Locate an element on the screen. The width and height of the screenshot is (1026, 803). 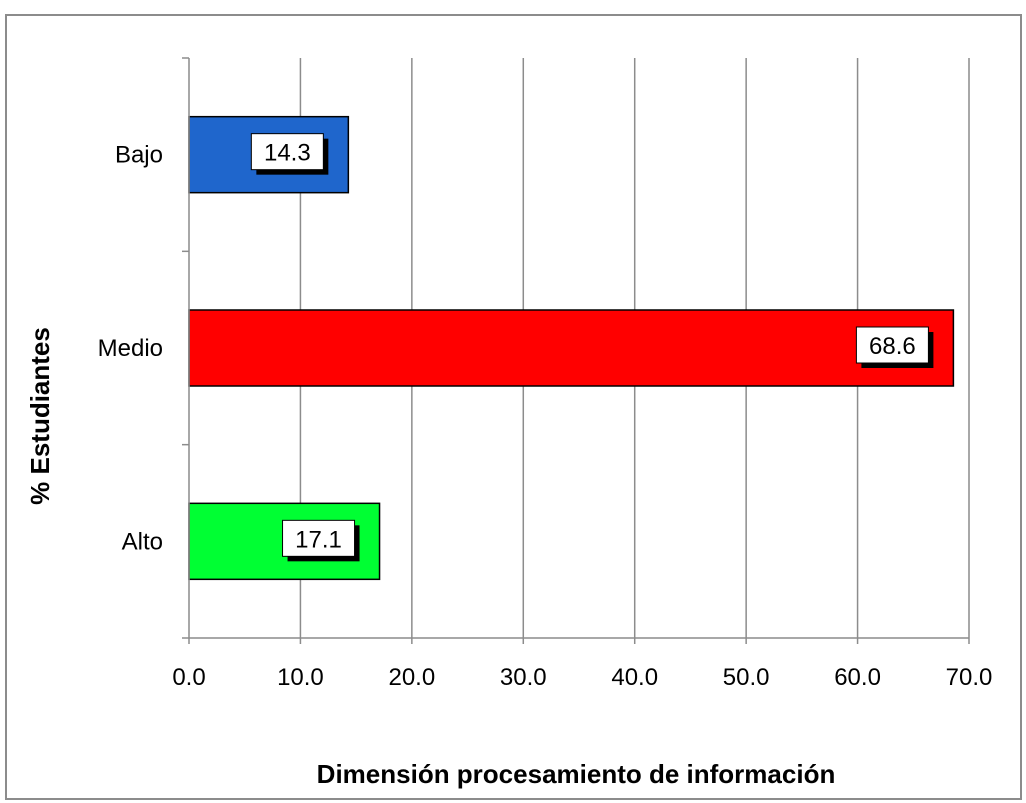
x-tick-label: 50.0 is located at coordinates (746, 677).